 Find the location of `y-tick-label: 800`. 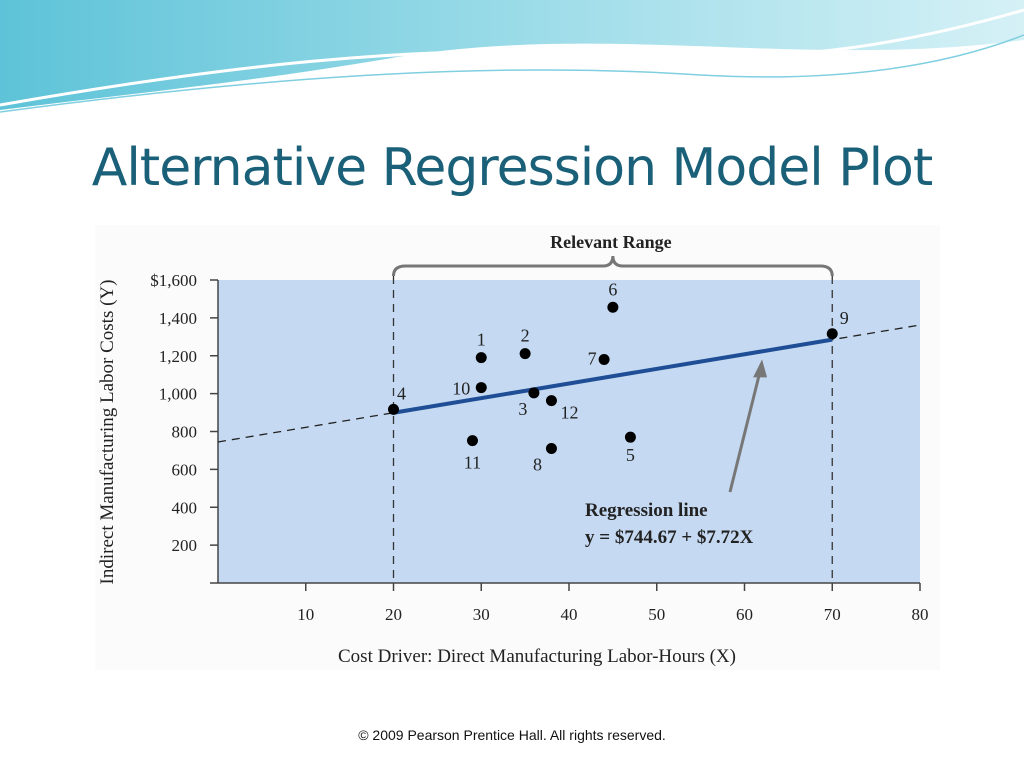

y-tick-label: 800 is located at coordinates (185, 432).